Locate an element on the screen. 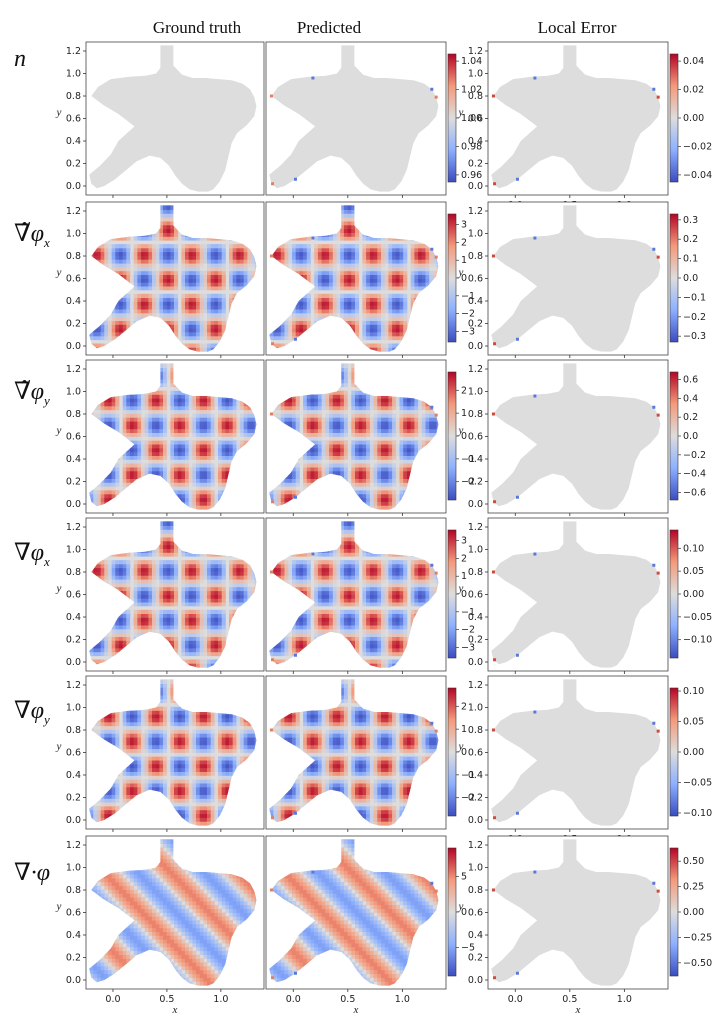  row-label-gx-symbol: ∇φ is located at coordinates (29, 553).